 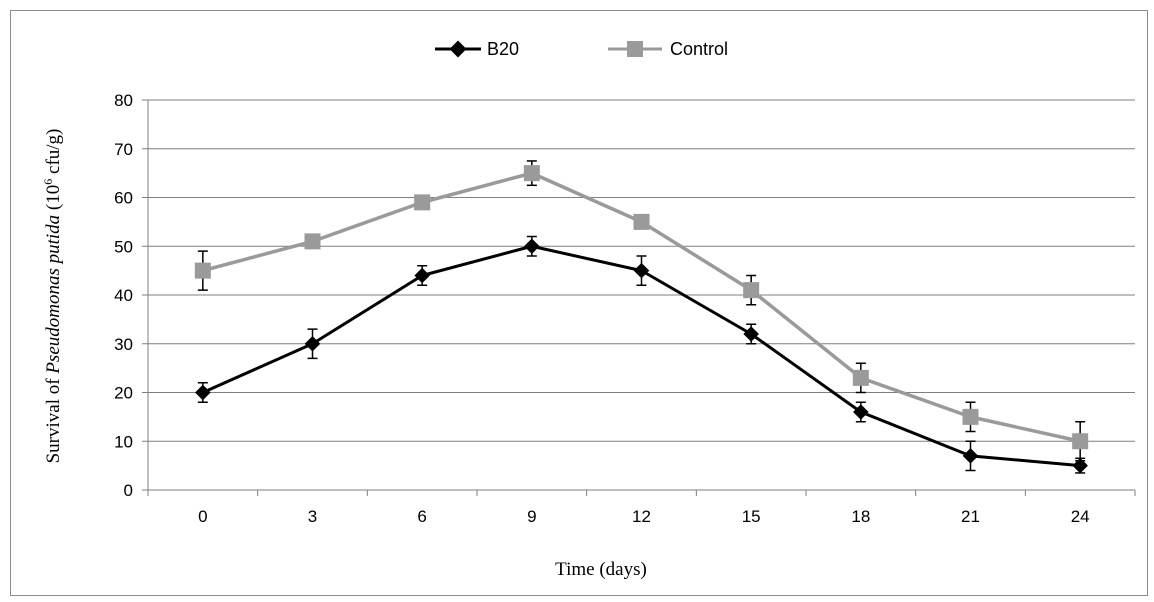 I want to click on y-tick-label: 10, so click(x=123, y=441).